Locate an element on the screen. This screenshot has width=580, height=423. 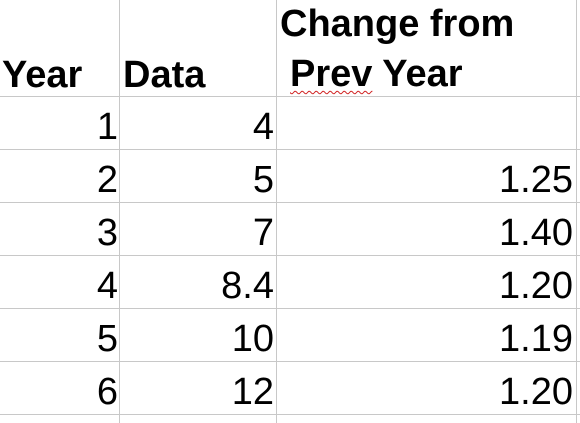
cell-data: 8.4 is located at coordinates (247, 286).